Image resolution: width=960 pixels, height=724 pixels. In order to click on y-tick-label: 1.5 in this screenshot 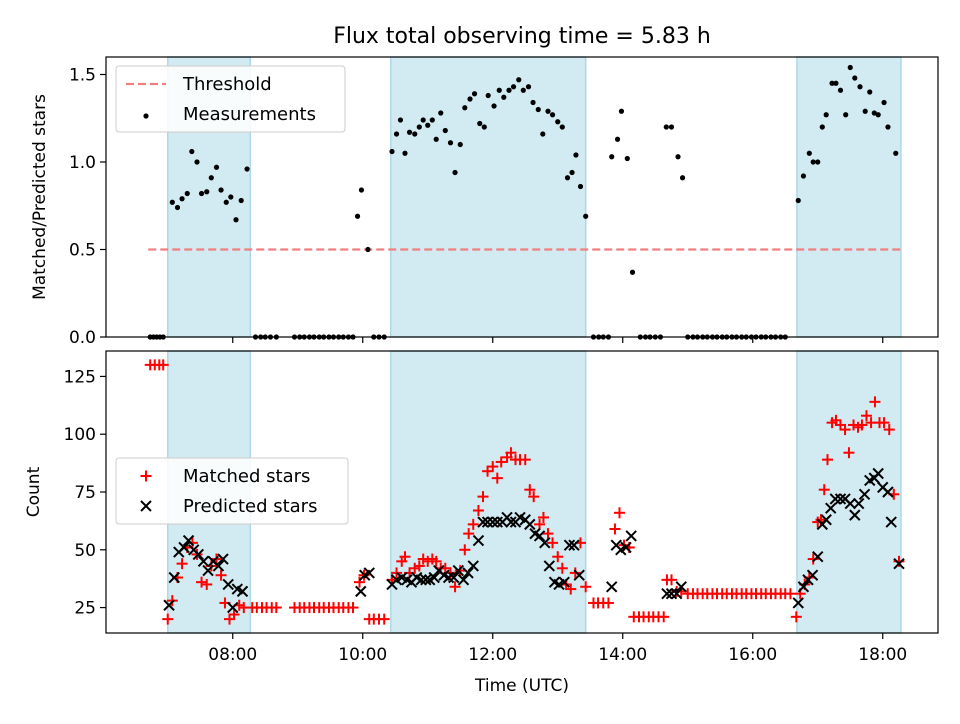, I will do `click(82, 76)`.